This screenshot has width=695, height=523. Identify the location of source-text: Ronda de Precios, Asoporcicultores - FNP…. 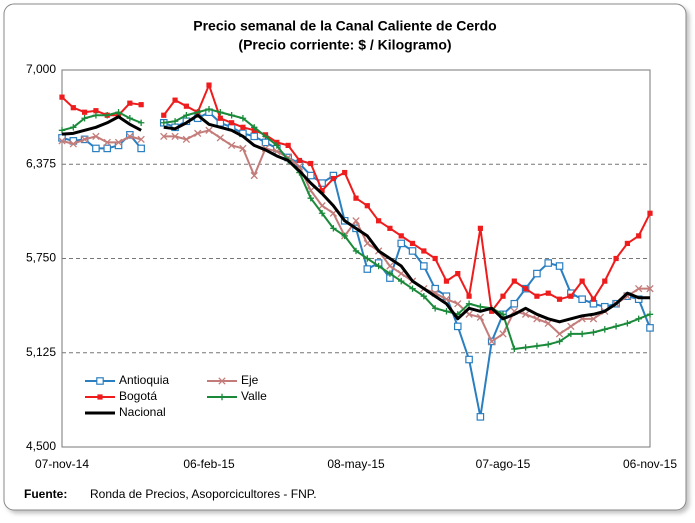
(203, 494).